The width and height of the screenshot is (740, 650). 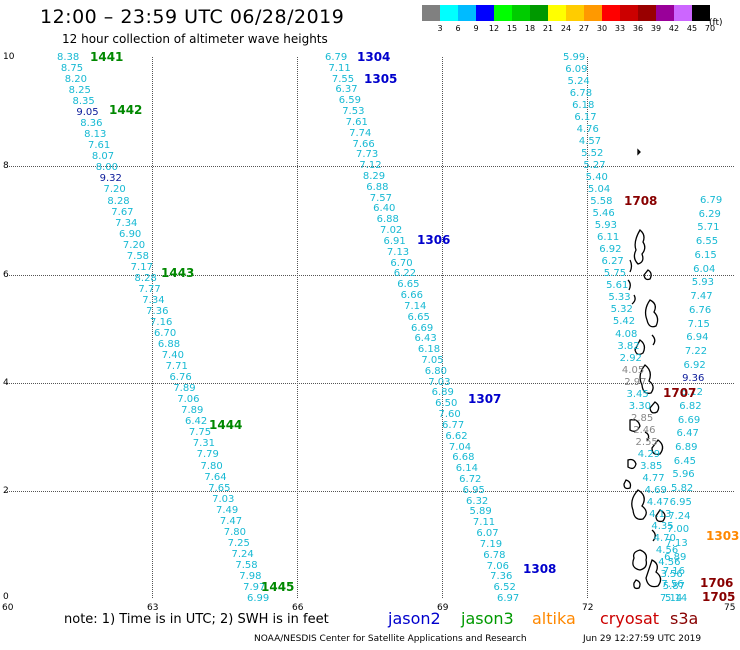 I want to click on wave-height-value: 7.17, so click(x=141, y=267).